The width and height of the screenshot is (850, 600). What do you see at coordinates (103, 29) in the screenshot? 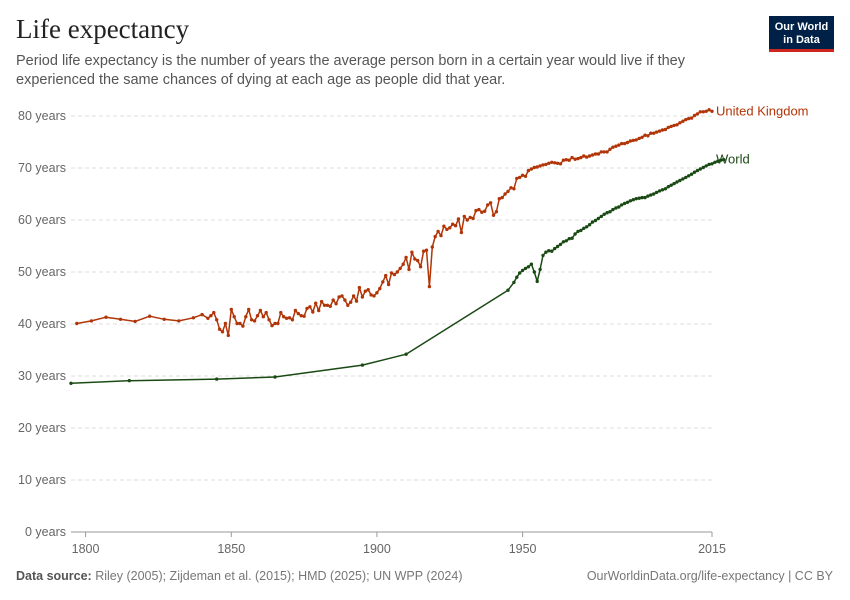
I see `chart-title: Life expectancy` at bounding box center [103, 29].